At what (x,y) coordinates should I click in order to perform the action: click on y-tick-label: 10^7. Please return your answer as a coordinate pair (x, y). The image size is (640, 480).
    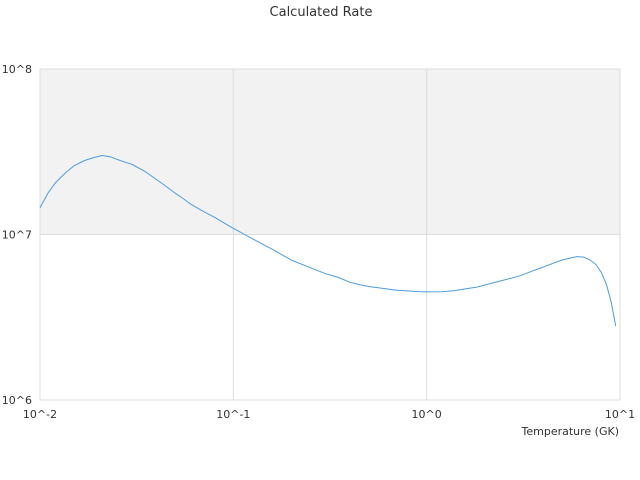
    Looking at the image, I should click on (17, 235).